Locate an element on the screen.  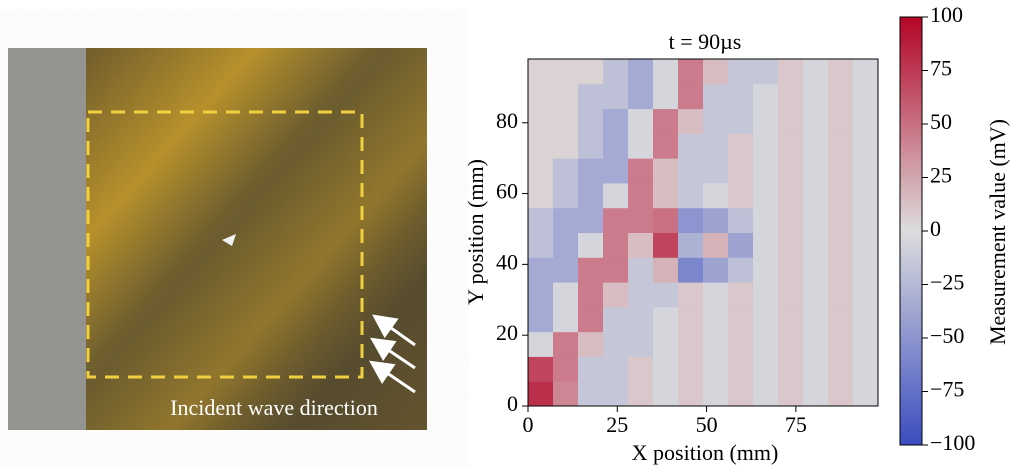
colorbar-label: Measurement value (mV) is located at coordinates (997, 232).